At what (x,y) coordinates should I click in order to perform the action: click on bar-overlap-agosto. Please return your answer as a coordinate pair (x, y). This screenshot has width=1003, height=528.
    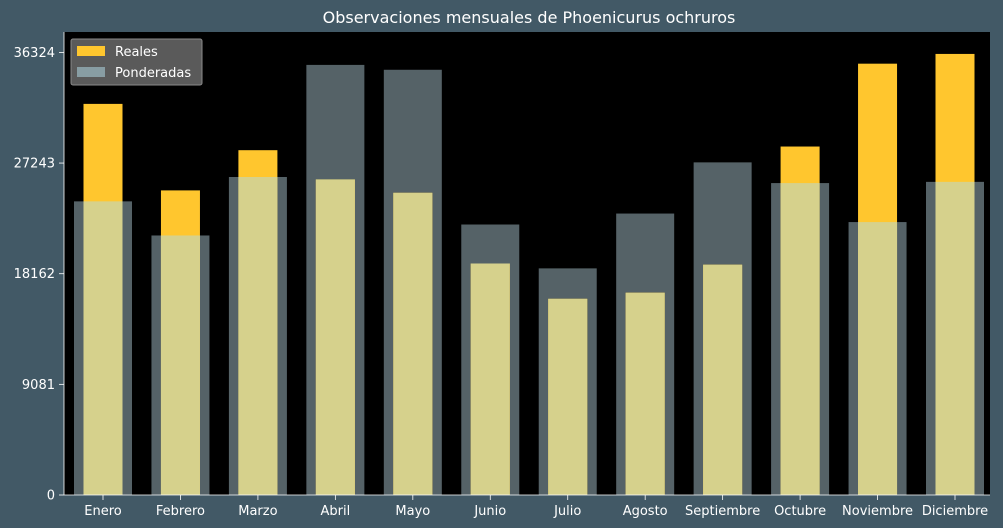
    Looking at the image, I should click on (645, 393).